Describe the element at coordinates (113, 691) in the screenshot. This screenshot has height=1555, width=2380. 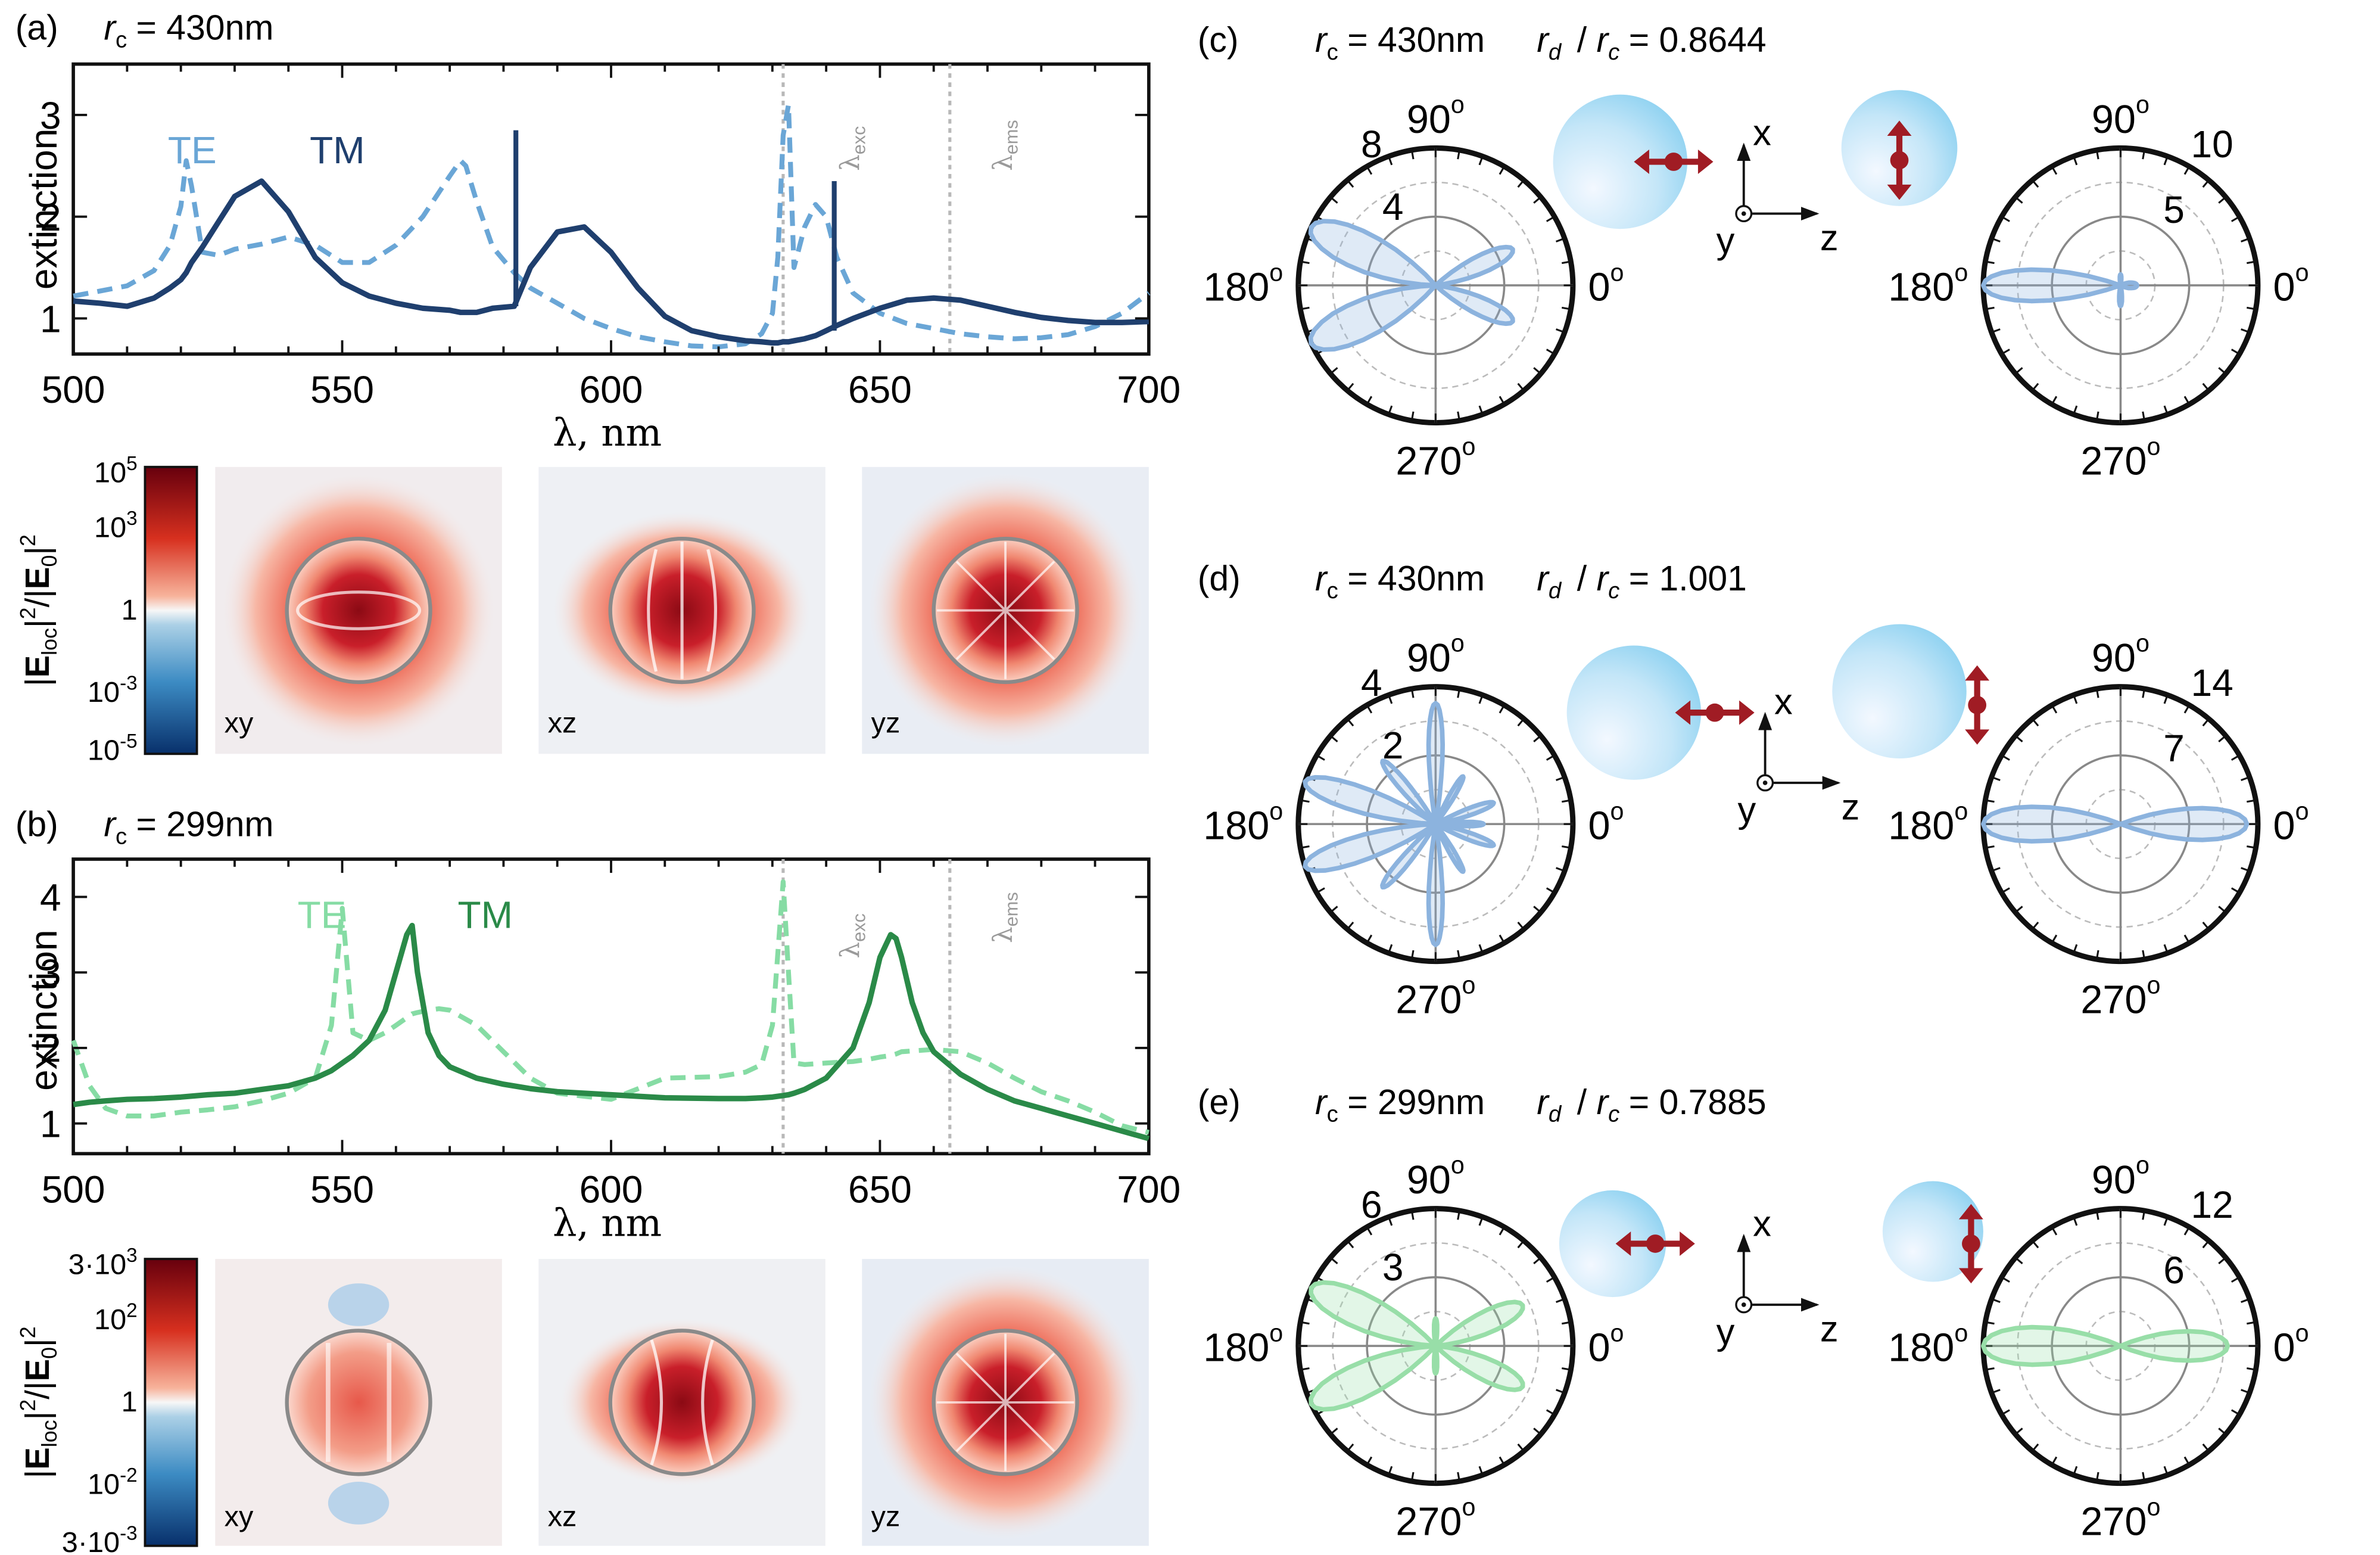
I see `cb-a-tick: 10⁻³` at that location.